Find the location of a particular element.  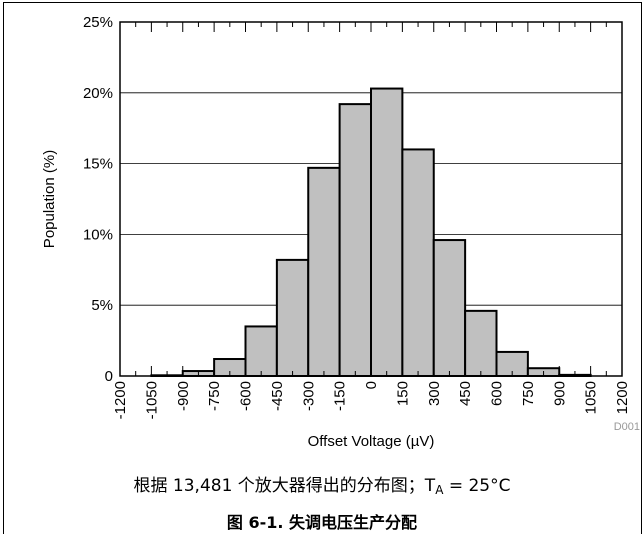

x-tick-label: -1200 is located at coordinates (120, 400).